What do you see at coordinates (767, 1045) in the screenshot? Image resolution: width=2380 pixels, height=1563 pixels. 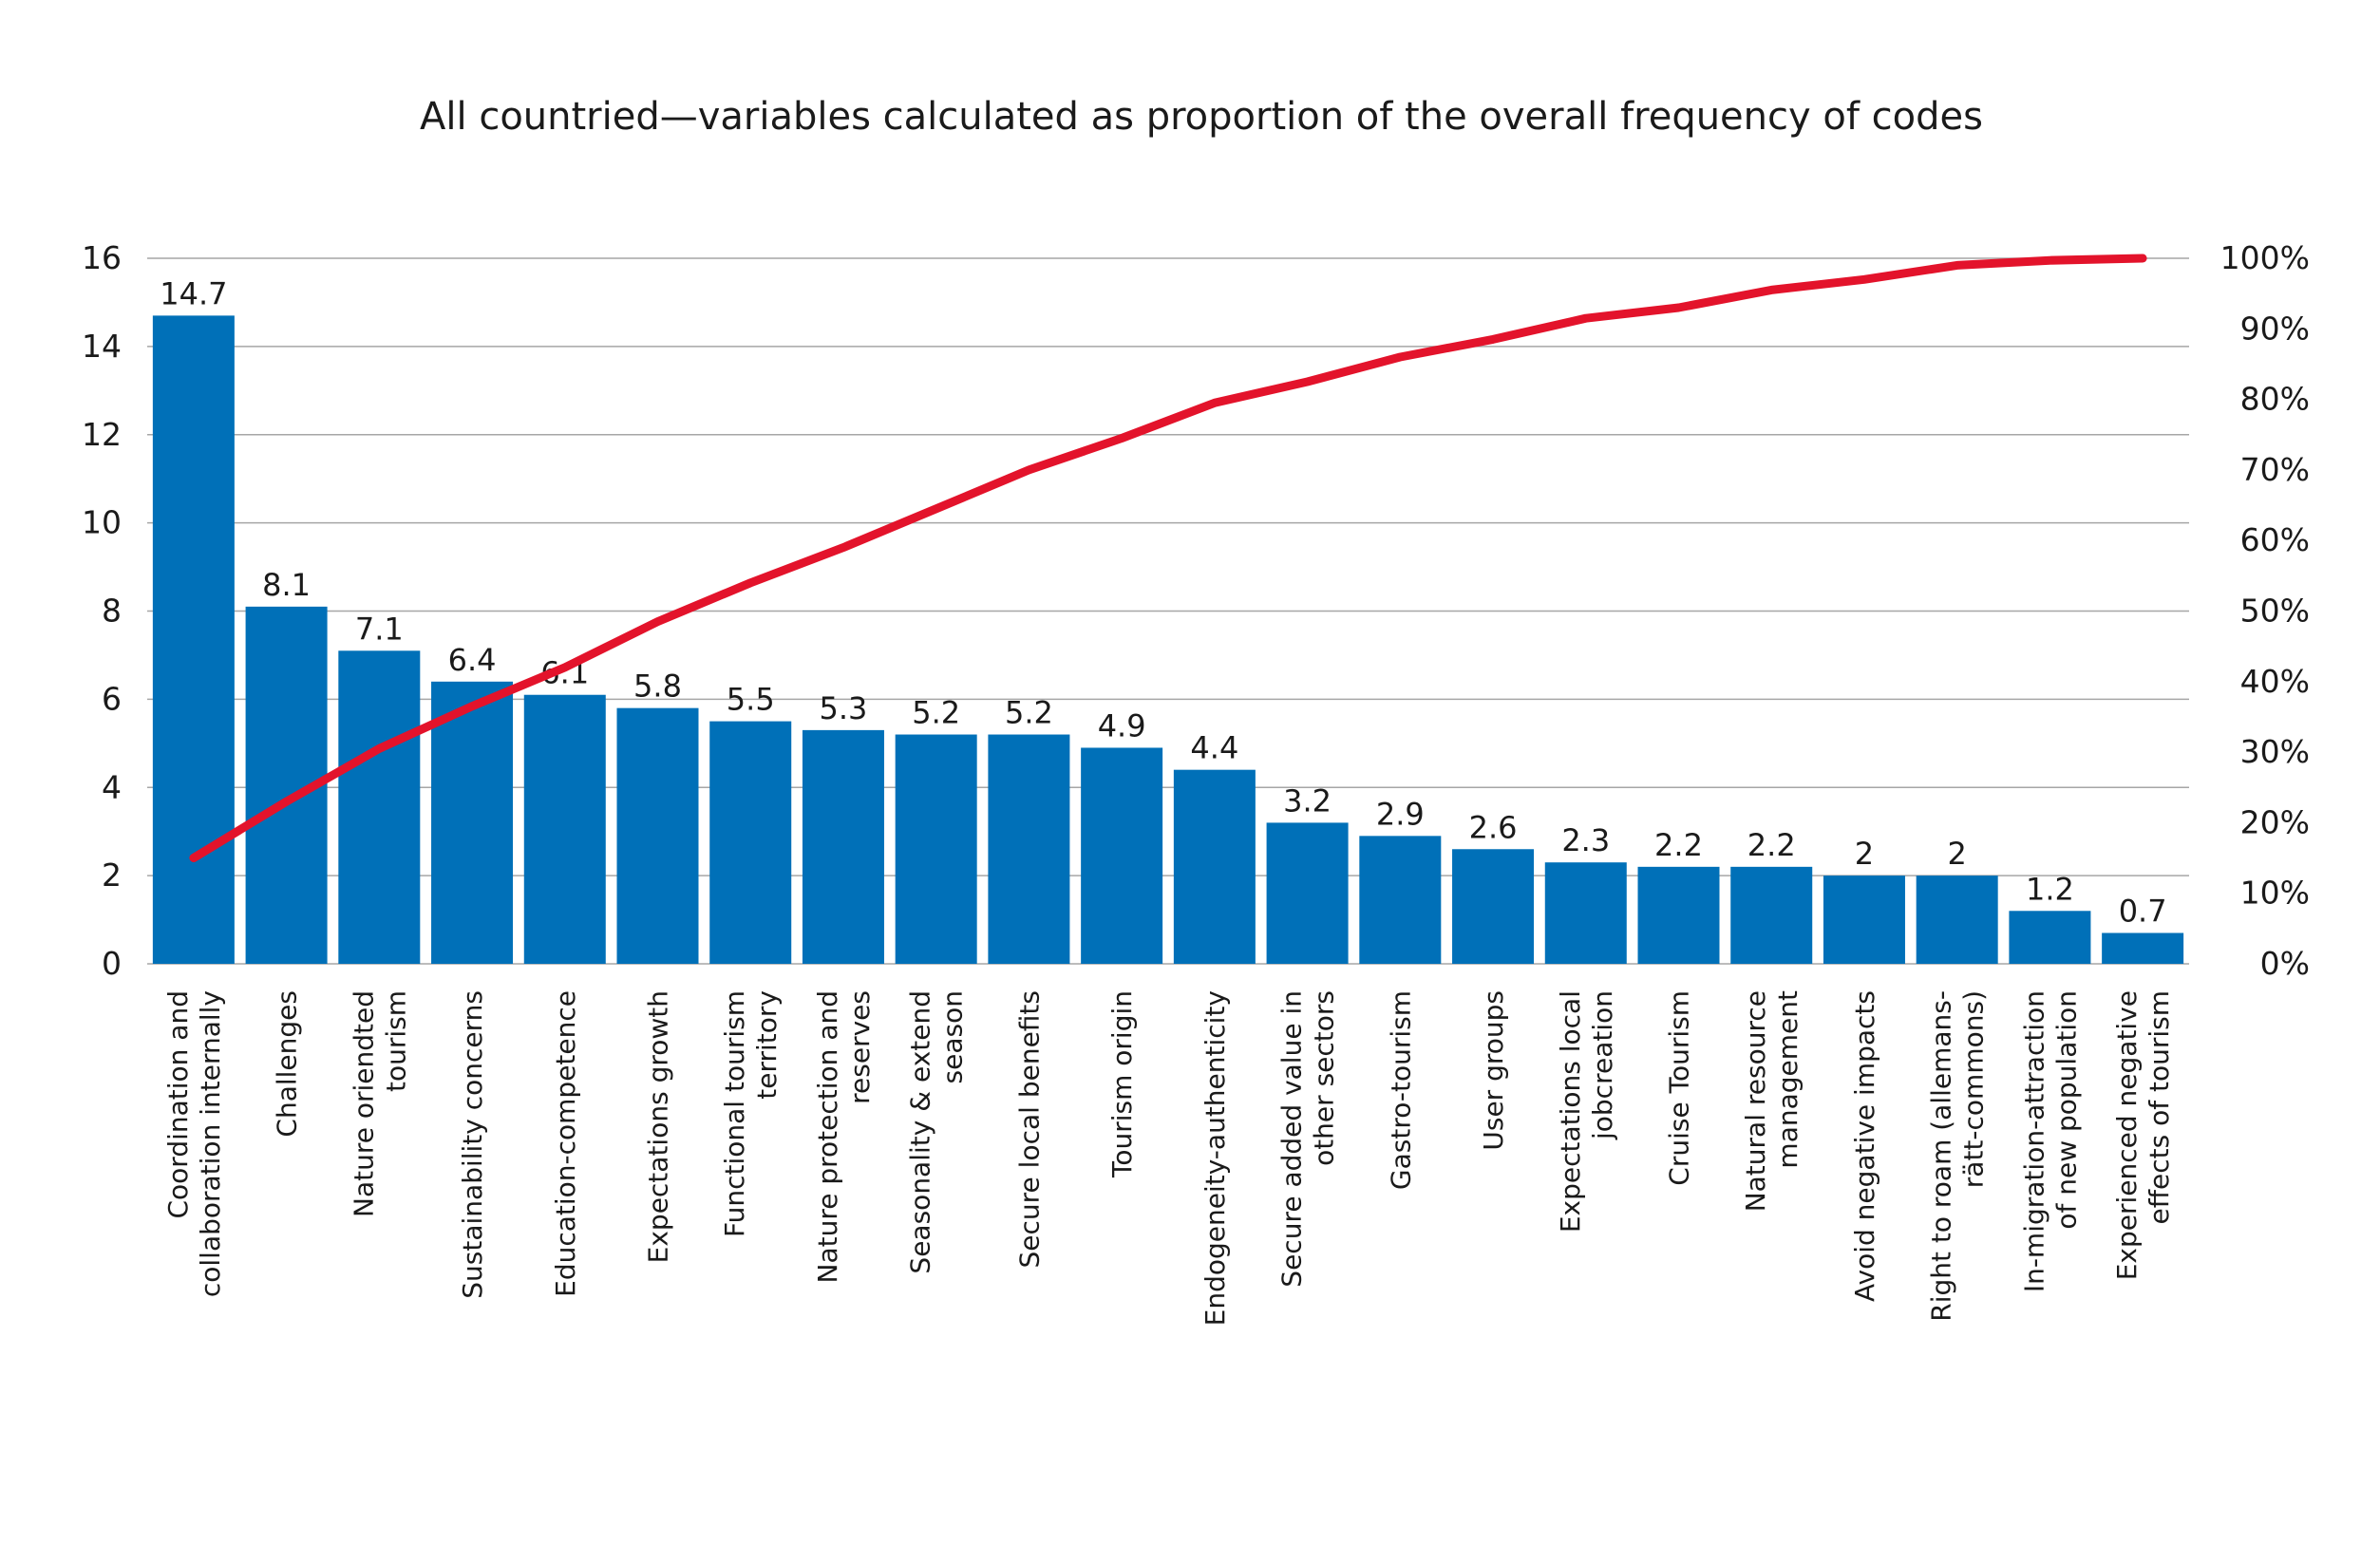 I see `category-label-line: territory` at bounding box center [767, 1045].